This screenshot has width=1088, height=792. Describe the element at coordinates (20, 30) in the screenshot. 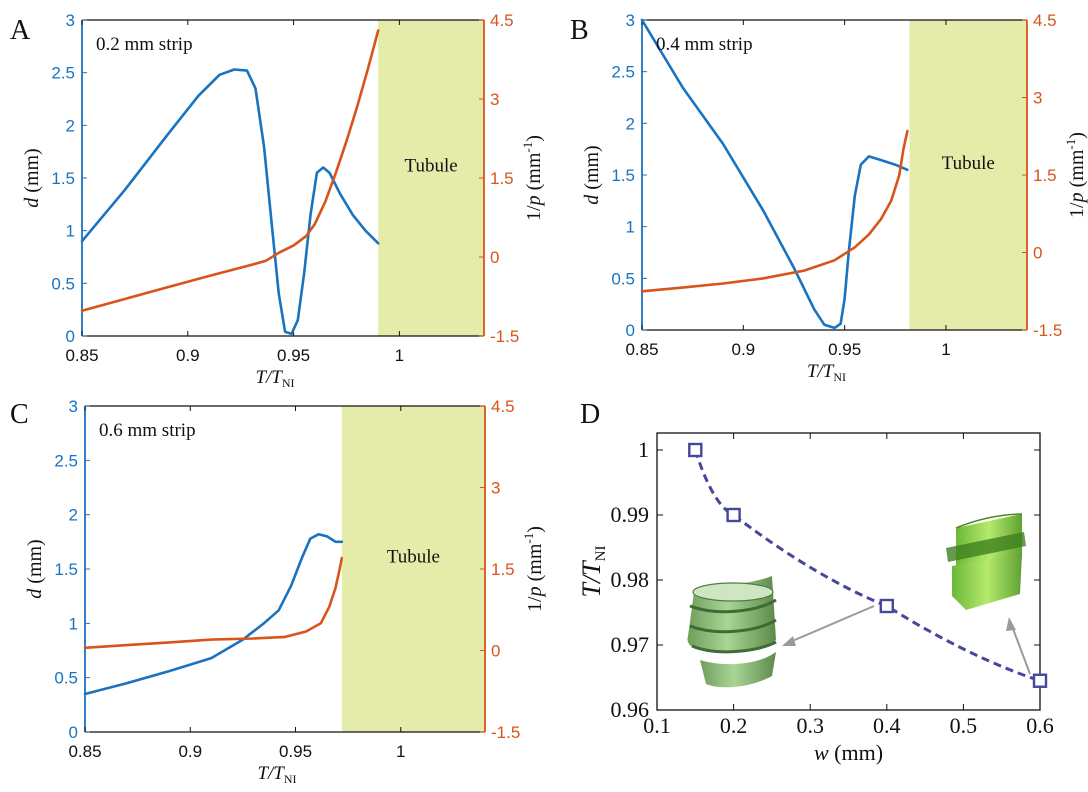

I see `panel-letter-a: A` at that location.